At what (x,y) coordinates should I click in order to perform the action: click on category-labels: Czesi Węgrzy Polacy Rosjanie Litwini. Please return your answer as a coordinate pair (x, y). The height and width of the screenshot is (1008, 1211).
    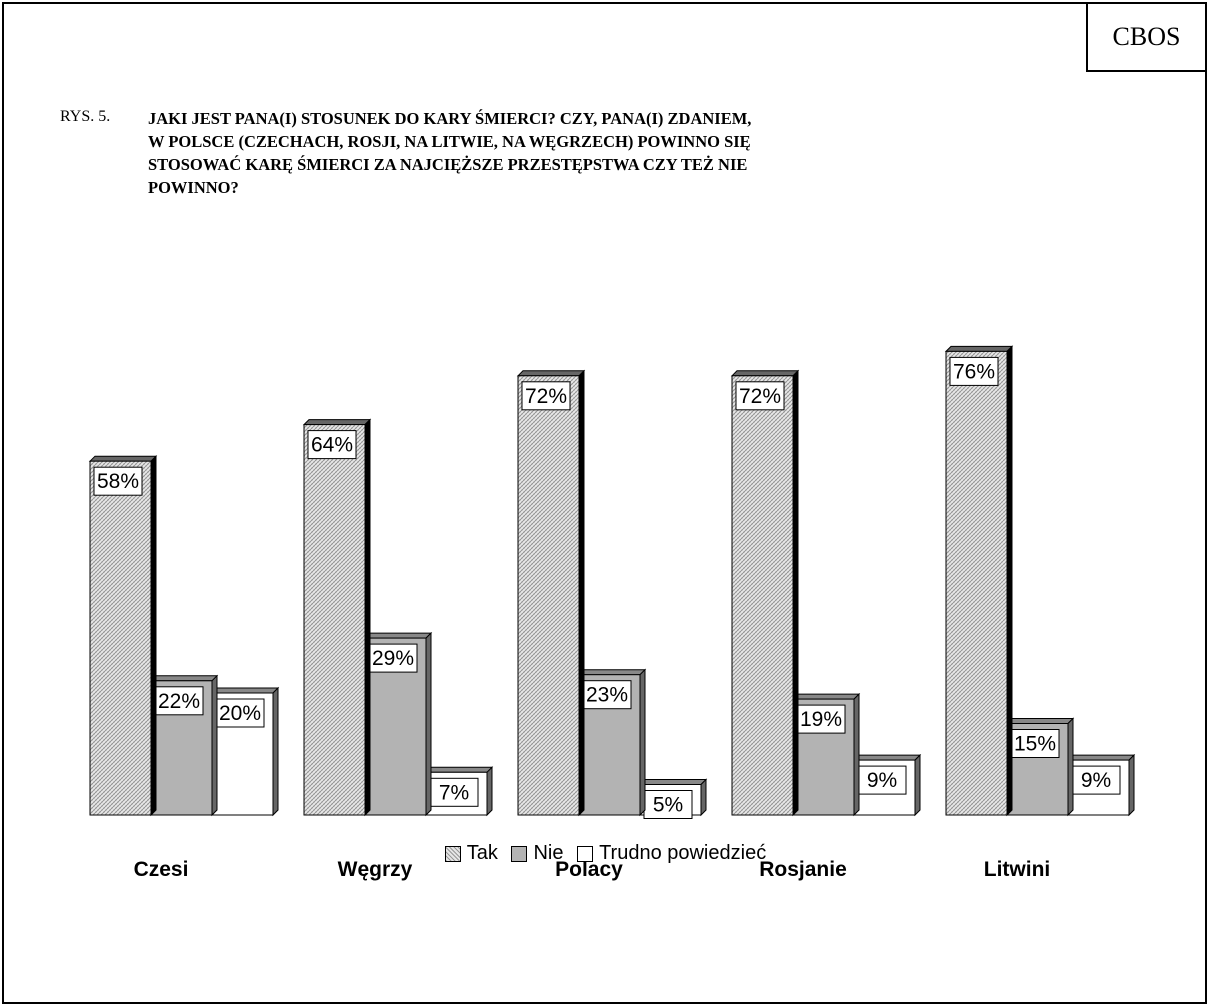
    Looking at the image, I should click on (592, 869).